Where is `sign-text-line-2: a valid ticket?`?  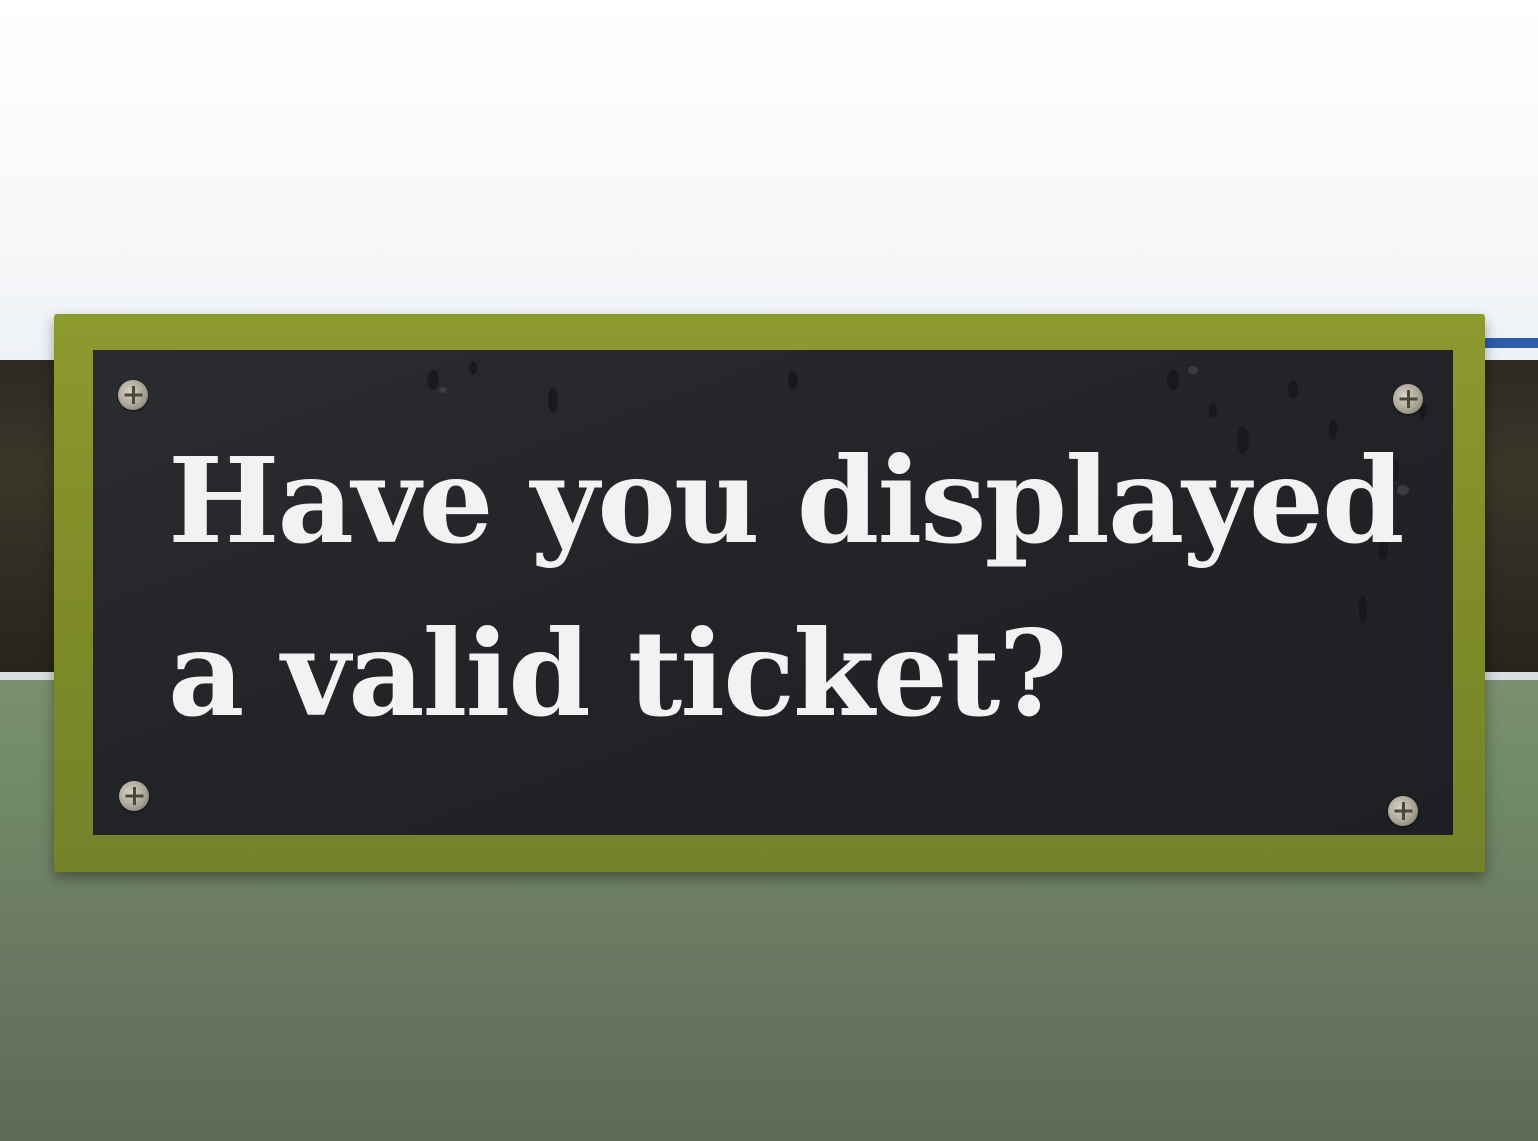
sign-text-line-2: a valid ticket? is located at coordinates (617, 673).